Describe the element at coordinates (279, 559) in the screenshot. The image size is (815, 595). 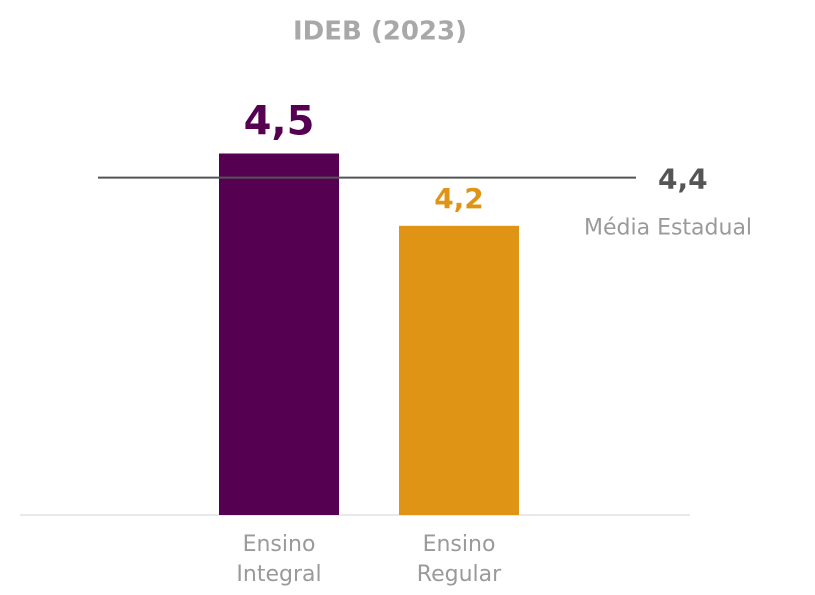
I see `x-tick-label: Ensino Integral` at that location.